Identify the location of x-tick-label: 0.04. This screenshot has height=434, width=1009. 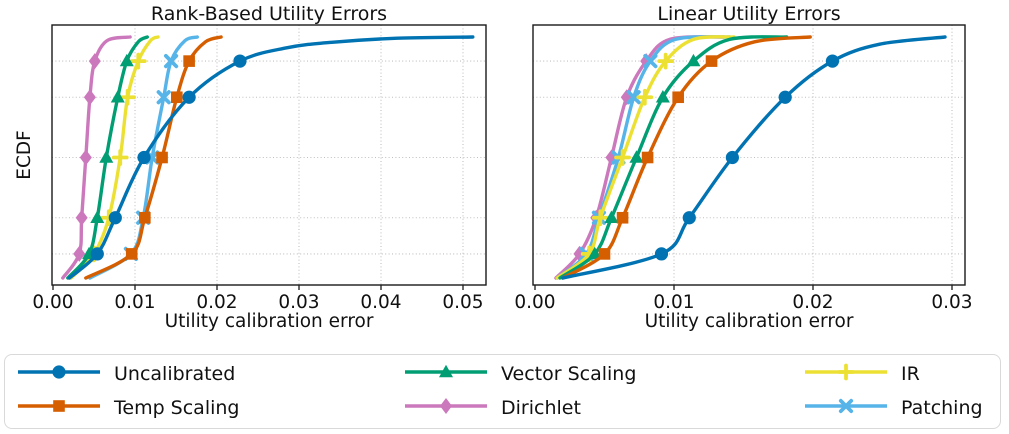
(380, 302).